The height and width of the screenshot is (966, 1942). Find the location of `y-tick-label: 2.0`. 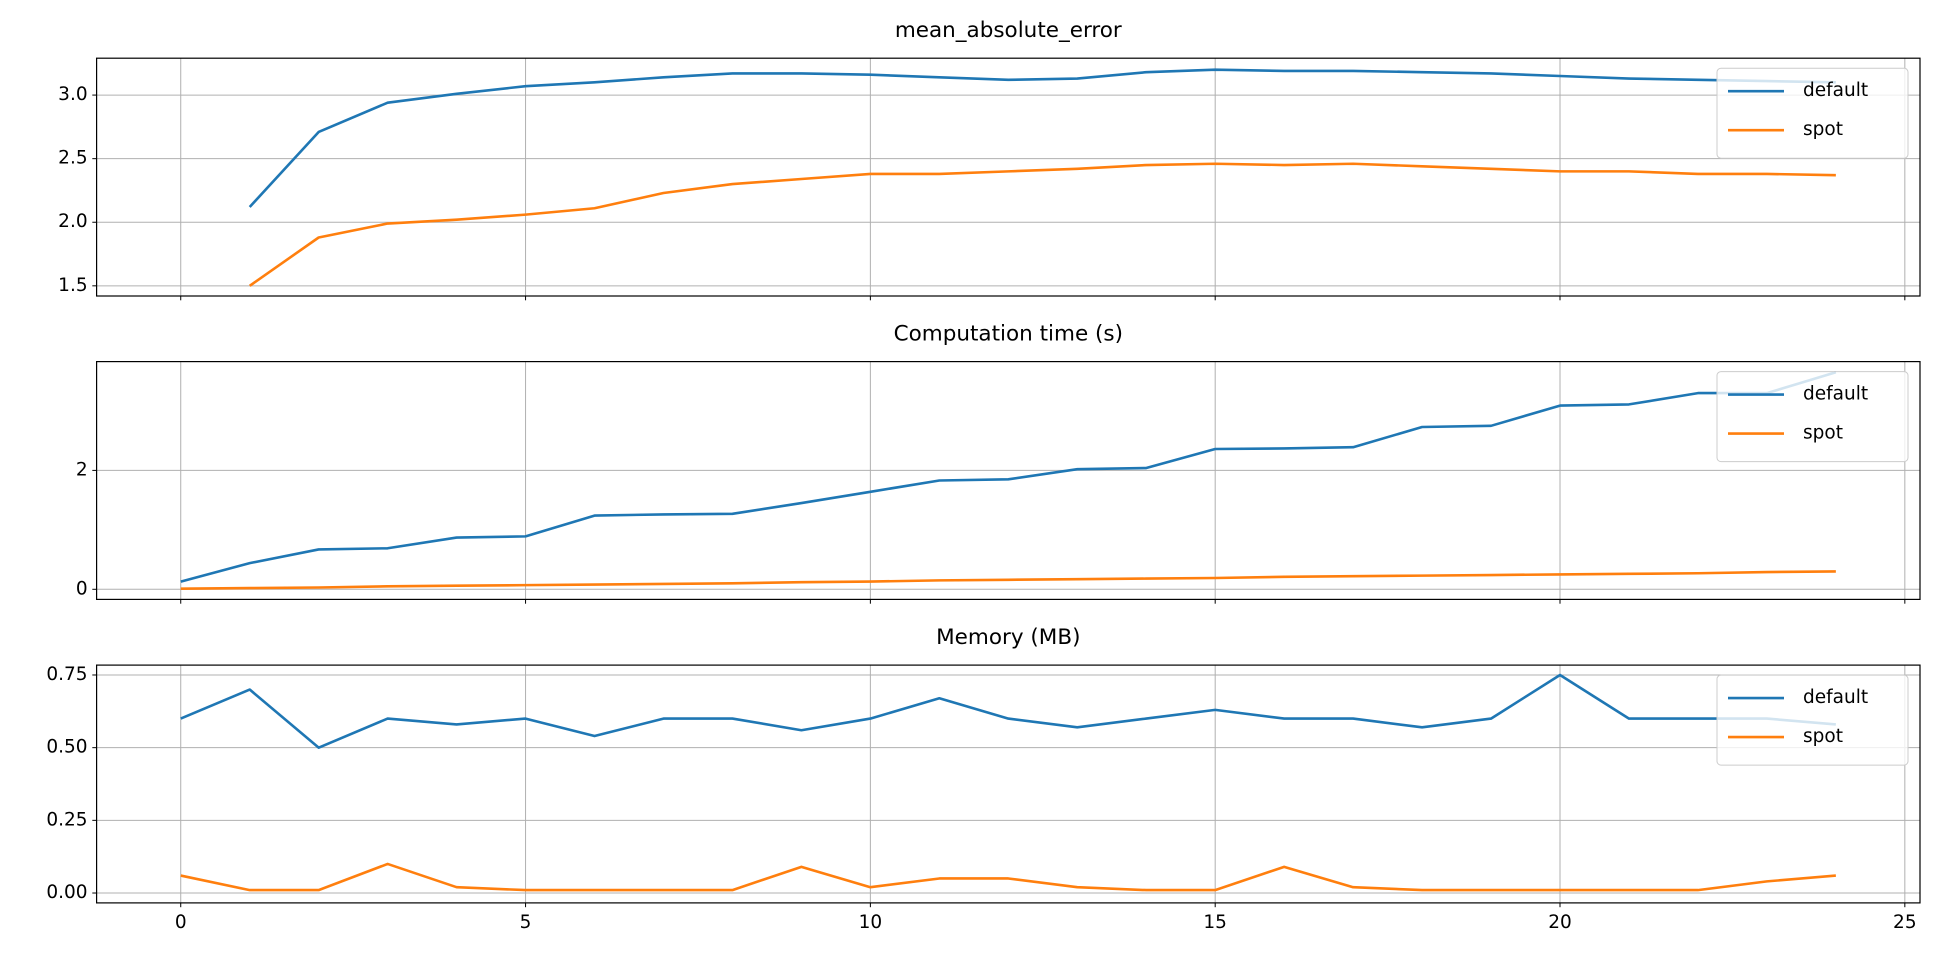

y-tick-label: 2.0 is located at coordinates (72, 221).